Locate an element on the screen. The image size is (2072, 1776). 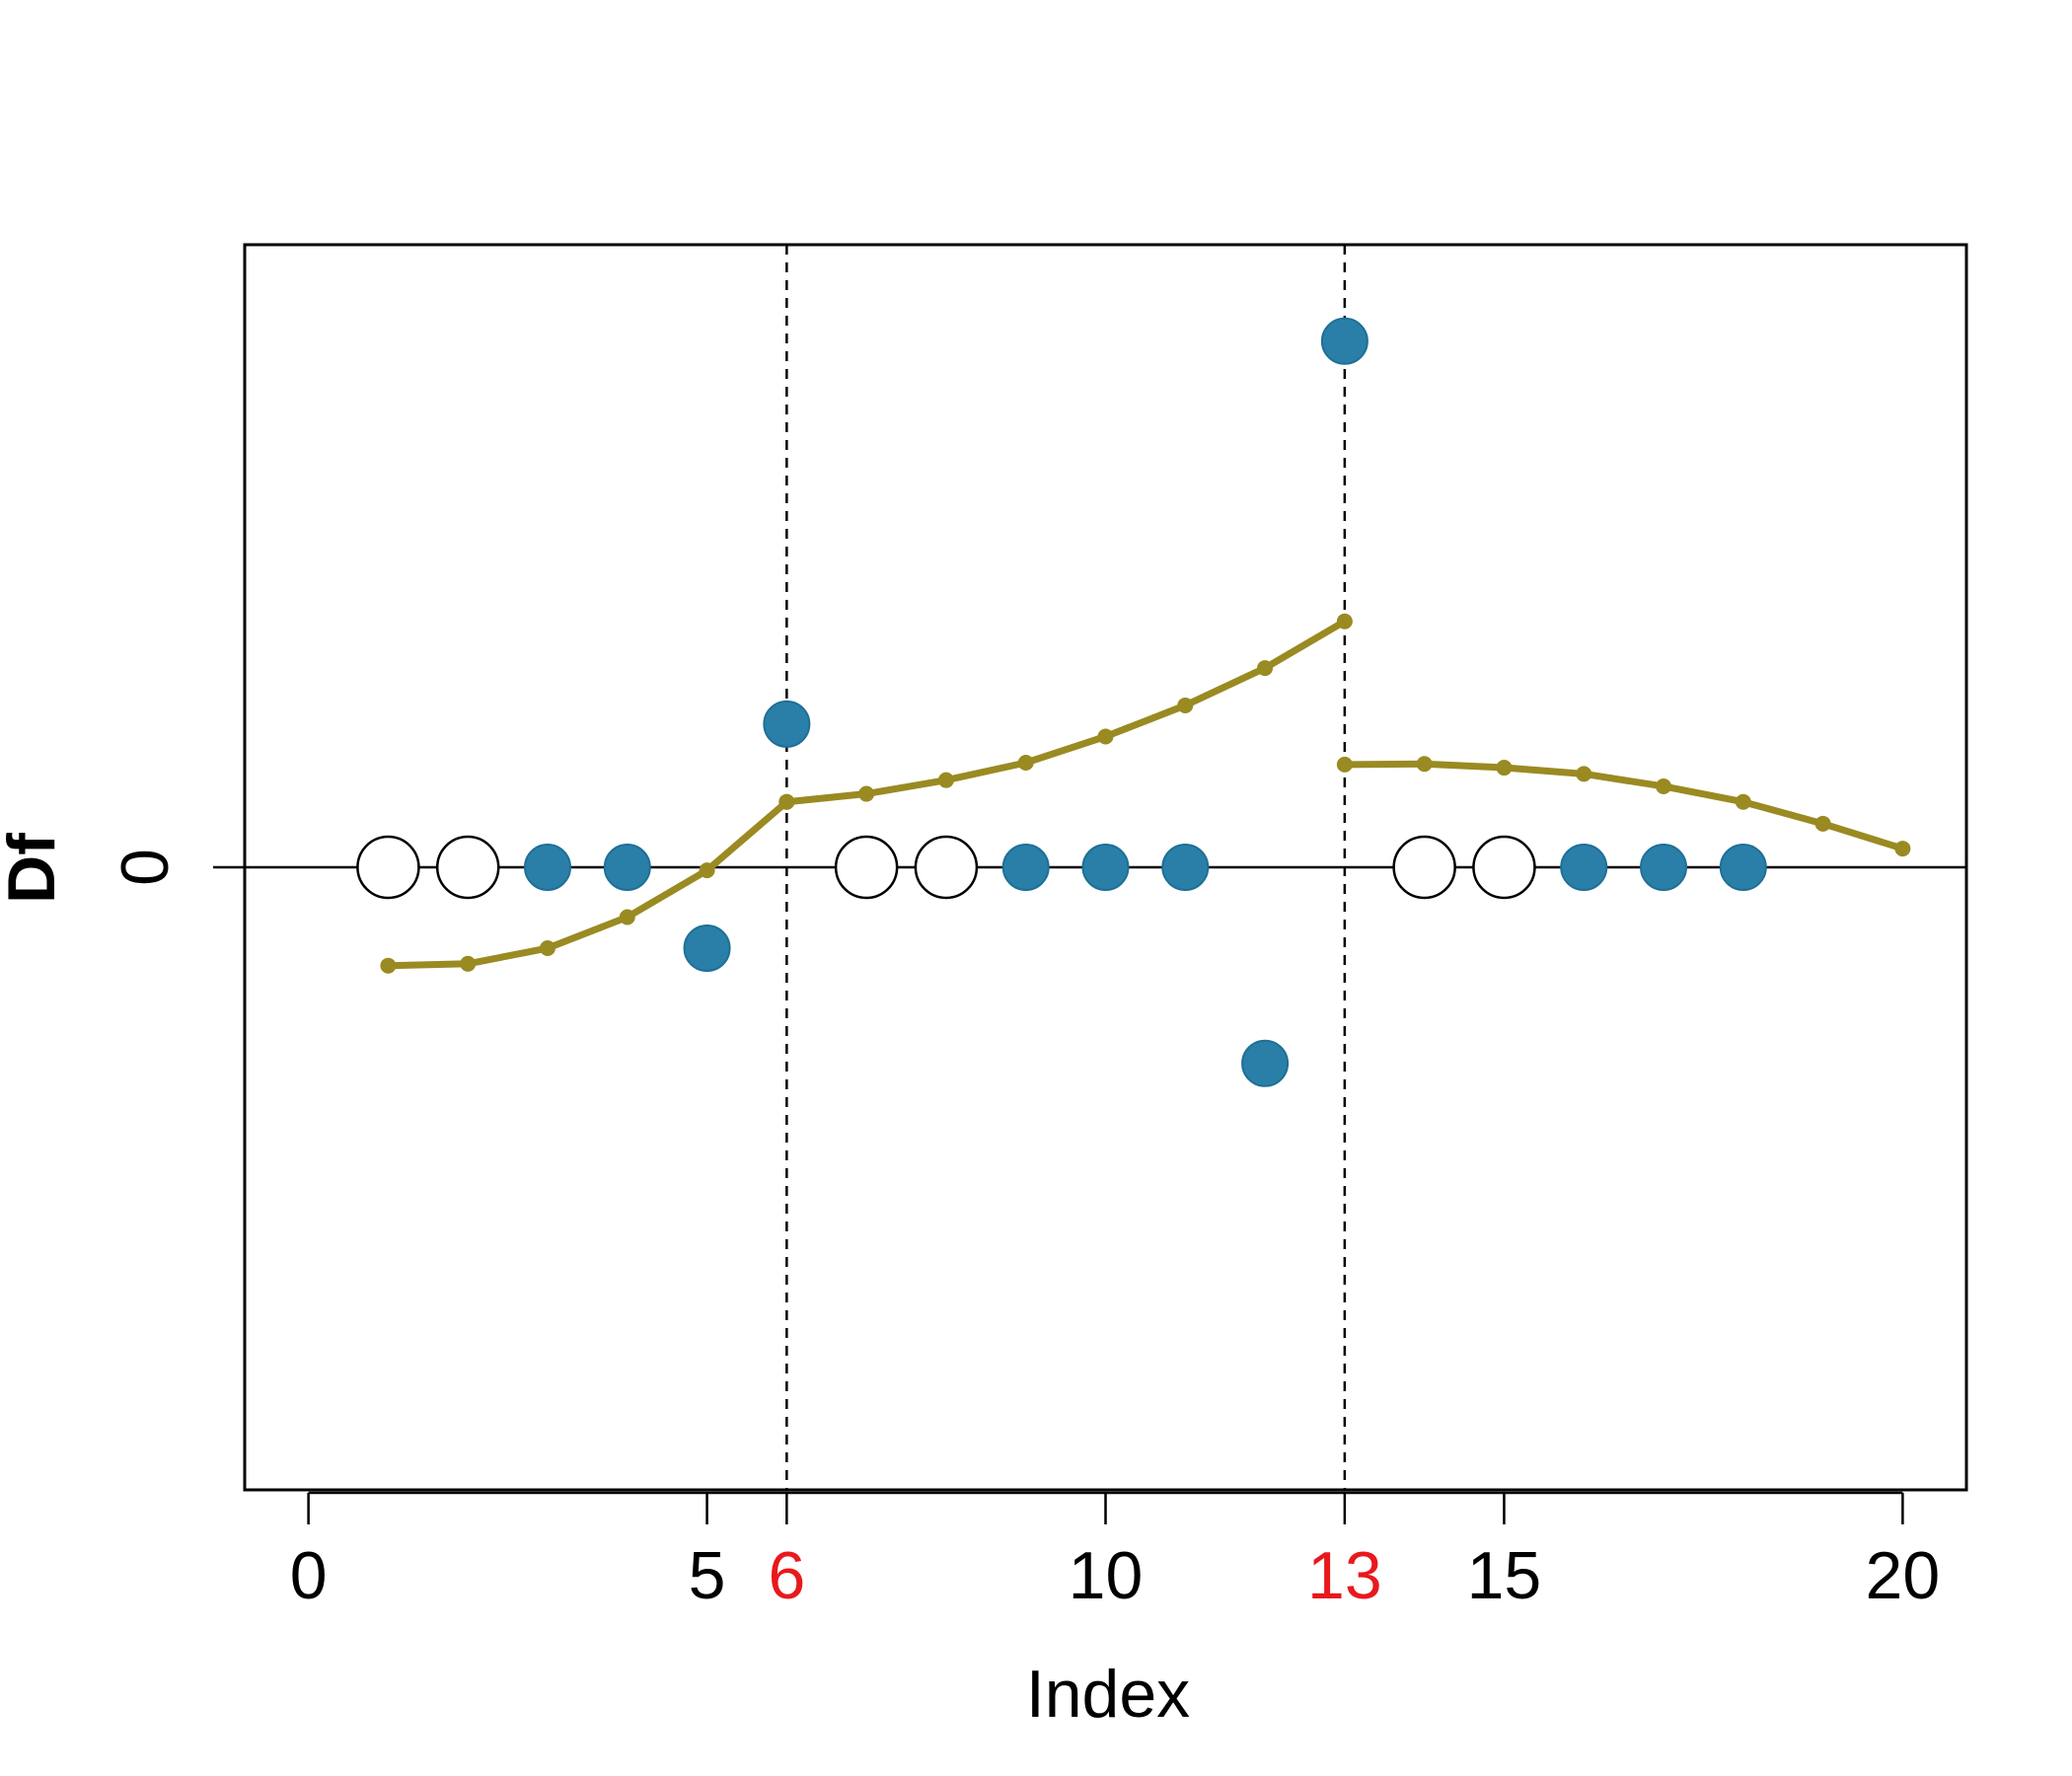
y-axis-title: Df is located at coordinates (34, 869).